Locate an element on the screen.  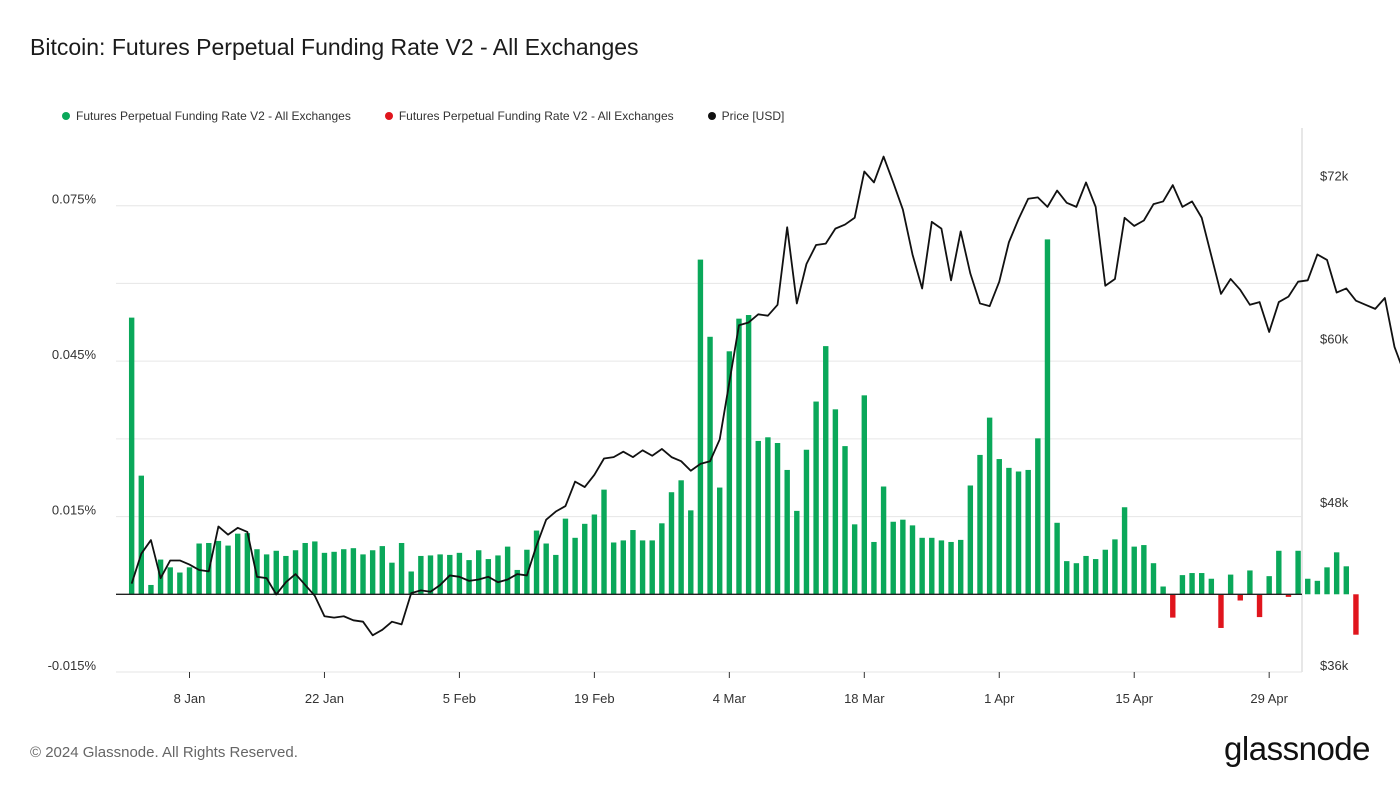
x-tick-label: 29 Apr is located at coordinates (1269, 698).